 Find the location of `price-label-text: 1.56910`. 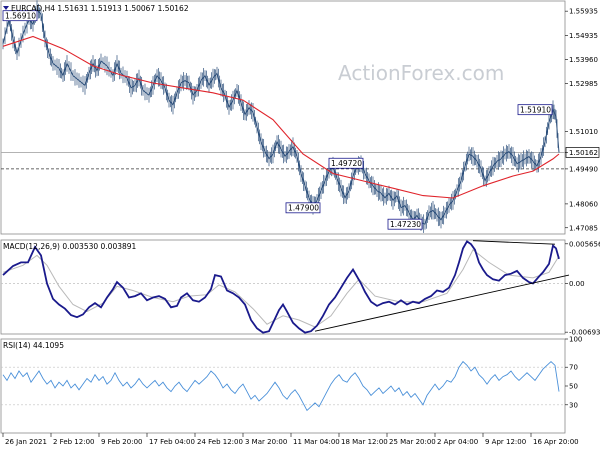

price-label-text: 1.56910 is located at coordinates (20, 15).